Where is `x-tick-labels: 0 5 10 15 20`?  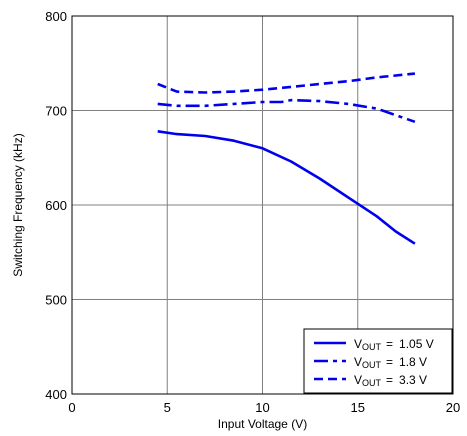 x-tick-labels: 0 5 10 15 20 is located at coordinates (264, 407).